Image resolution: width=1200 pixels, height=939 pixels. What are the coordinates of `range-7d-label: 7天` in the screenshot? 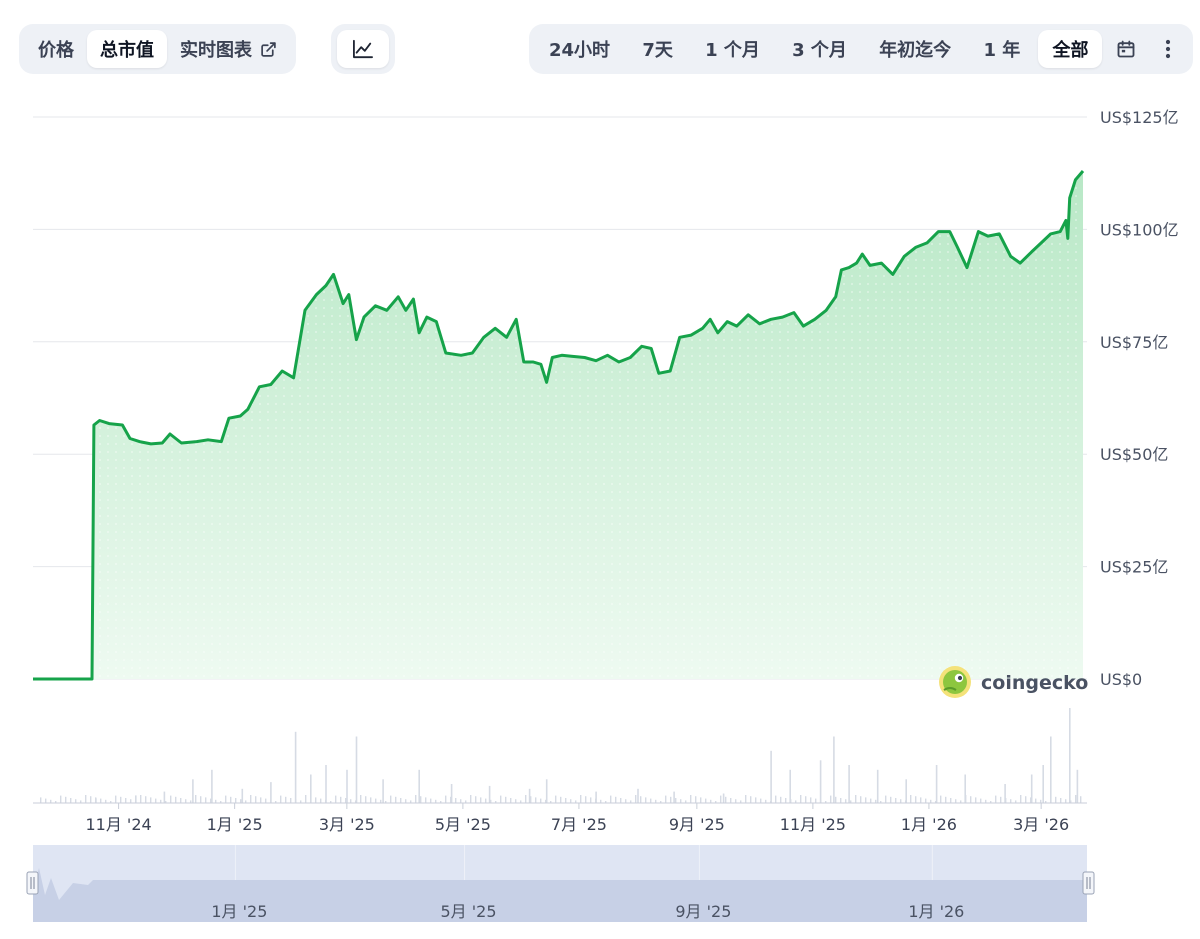 It's located at (657, 50).